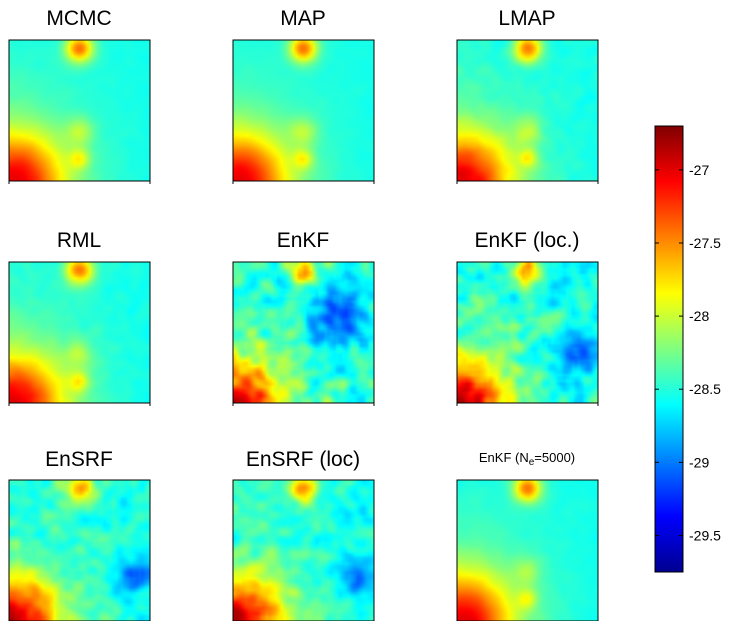 The height and width of the screenshot is (621, 747). I want to click on panel-title-ensrf: EnSRF, so click(79, 459).